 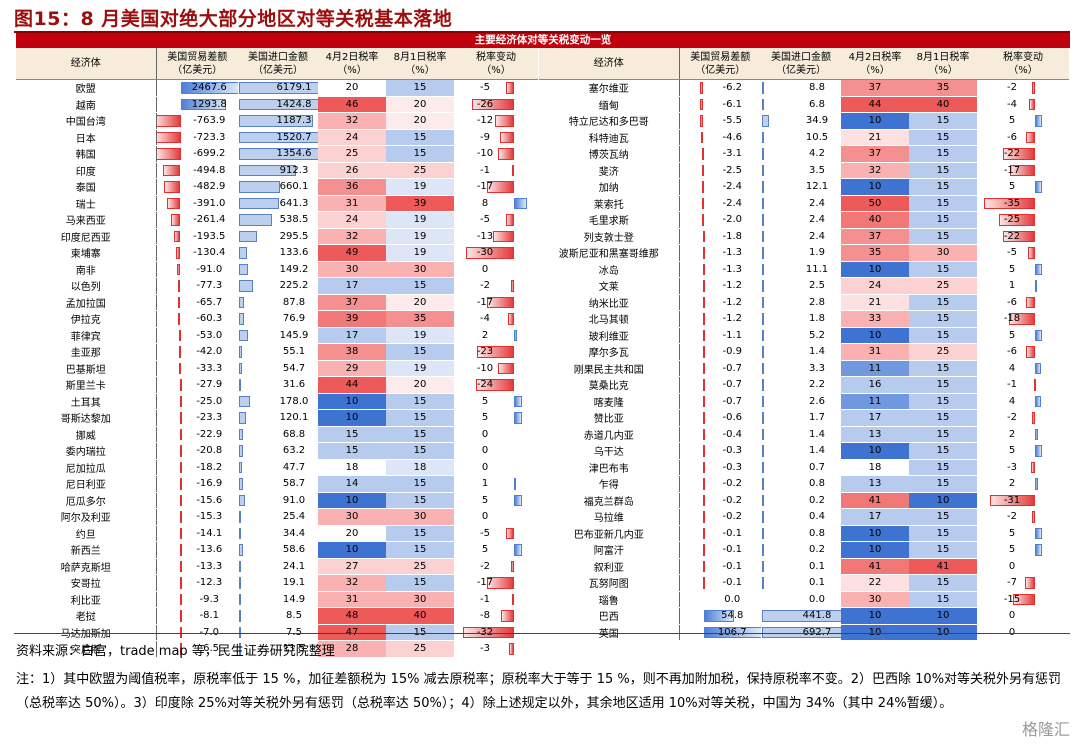 I want to click on import-value-cell: 11.5, so click(x=278, y=649).